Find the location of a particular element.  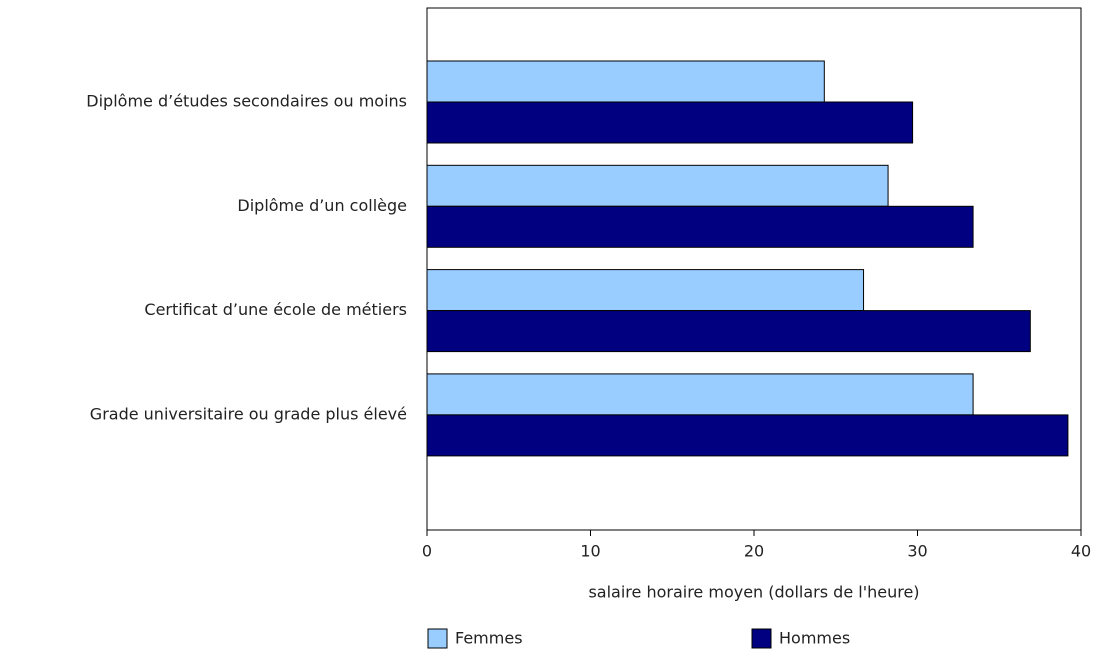

legend-label: Hommes is located at coordinates (814, 638).